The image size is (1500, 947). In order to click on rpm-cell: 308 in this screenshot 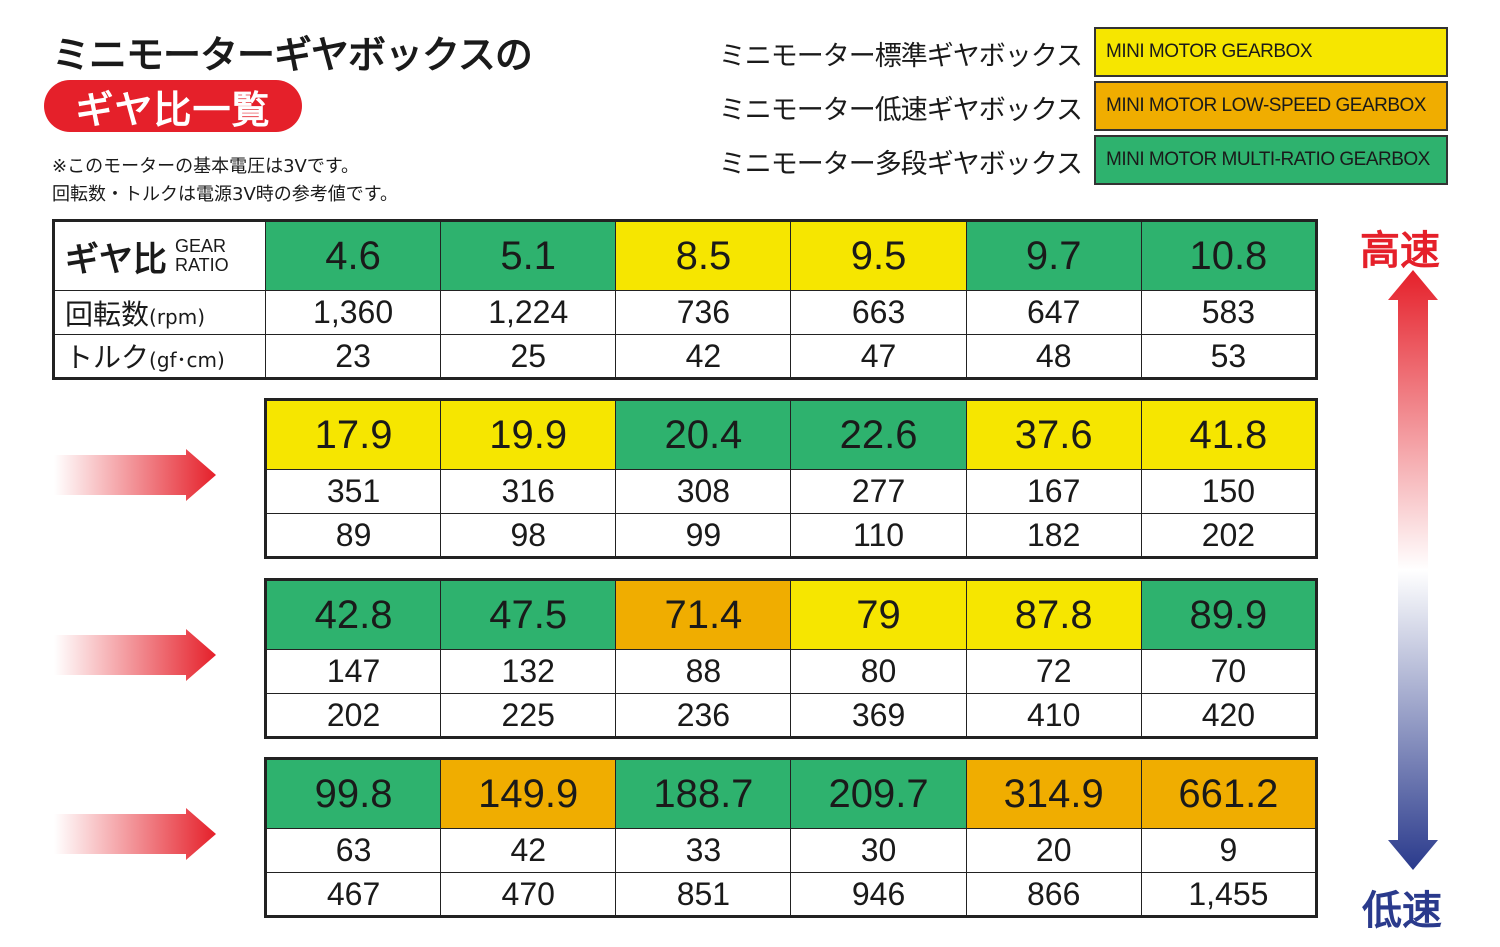, I will do `click(703, 491)`.